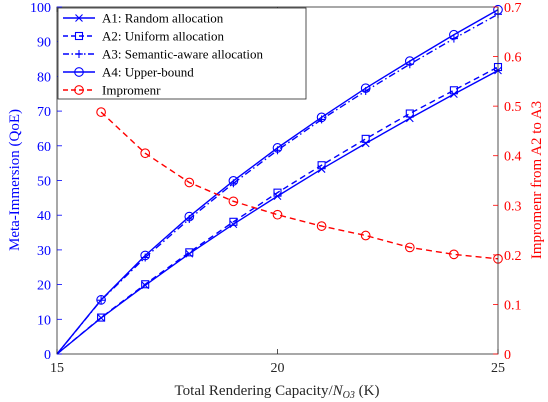  I want to click on y-tick-label-left: 70, so click(44, 112).